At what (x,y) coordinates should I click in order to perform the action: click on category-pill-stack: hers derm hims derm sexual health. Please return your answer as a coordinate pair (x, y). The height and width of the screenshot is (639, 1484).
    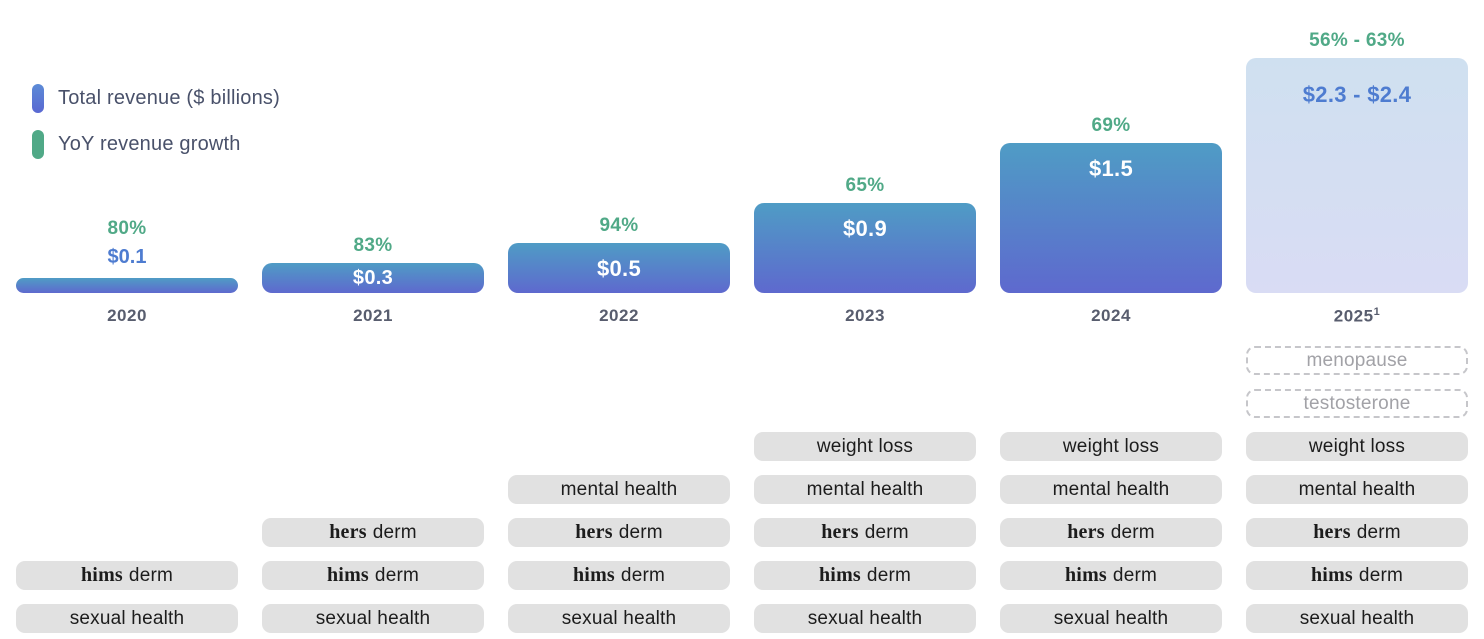
    Looking at the image, I should click on (373, 489).